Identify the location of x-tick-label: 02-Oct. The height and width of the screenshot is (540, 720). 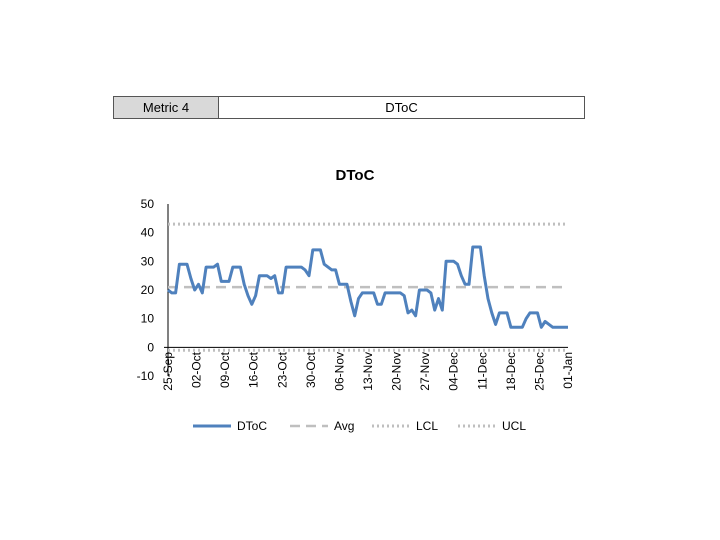
(197, 369).